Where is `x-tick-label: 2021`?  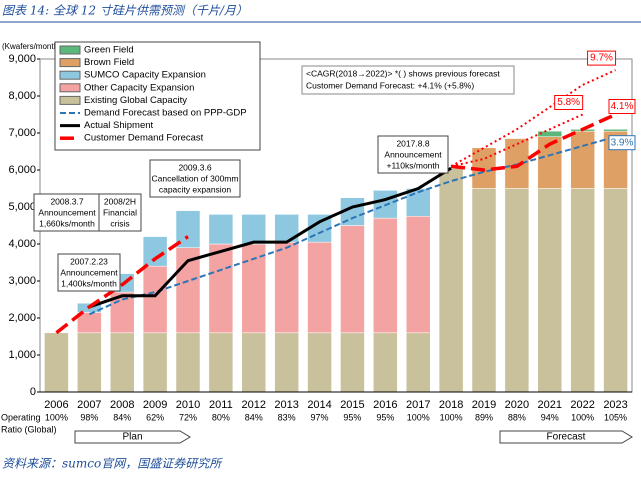 x-tick-label: 2021 is located at coordinates (550, 405).